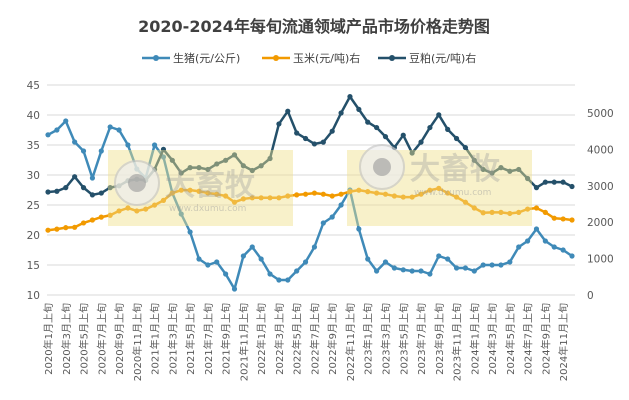 The height and width of the screenshot is (400, 629). What do you see at coordinates (279, 339) in the screenshot?
I see `x-tick-label: 2022年3月上旬` at bounding box center [279, 339].